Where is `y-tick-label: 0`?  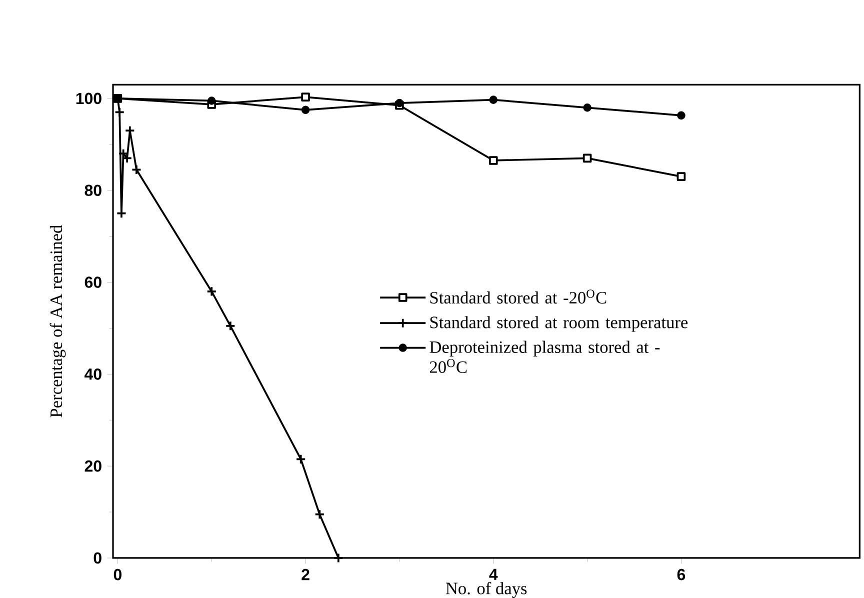
y-tick-label: 0 is located at coordinates (98, 558).